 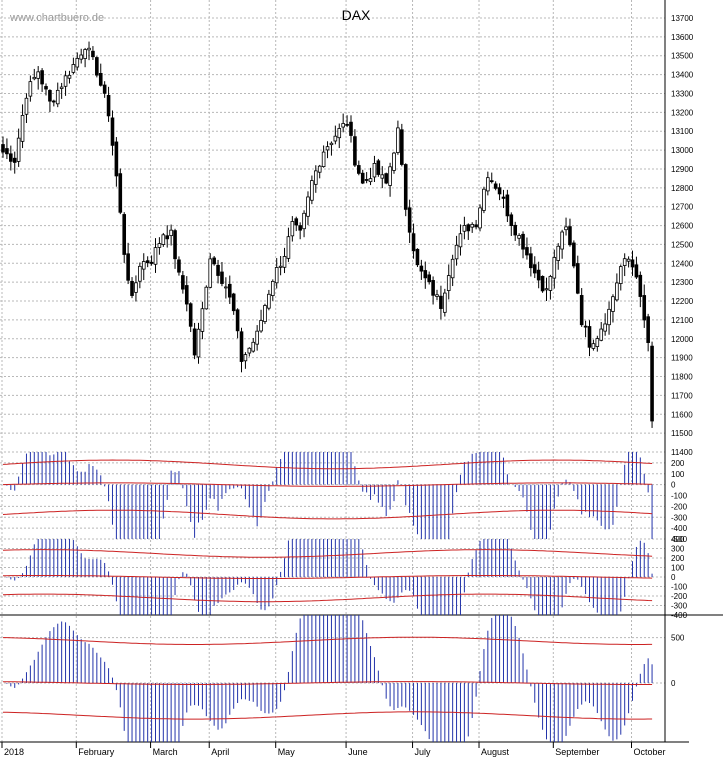 What do you see at coordinates (682, 320) in the screenshot?
I see `price-tick-label: 12100` at bounding box center [682, 320].